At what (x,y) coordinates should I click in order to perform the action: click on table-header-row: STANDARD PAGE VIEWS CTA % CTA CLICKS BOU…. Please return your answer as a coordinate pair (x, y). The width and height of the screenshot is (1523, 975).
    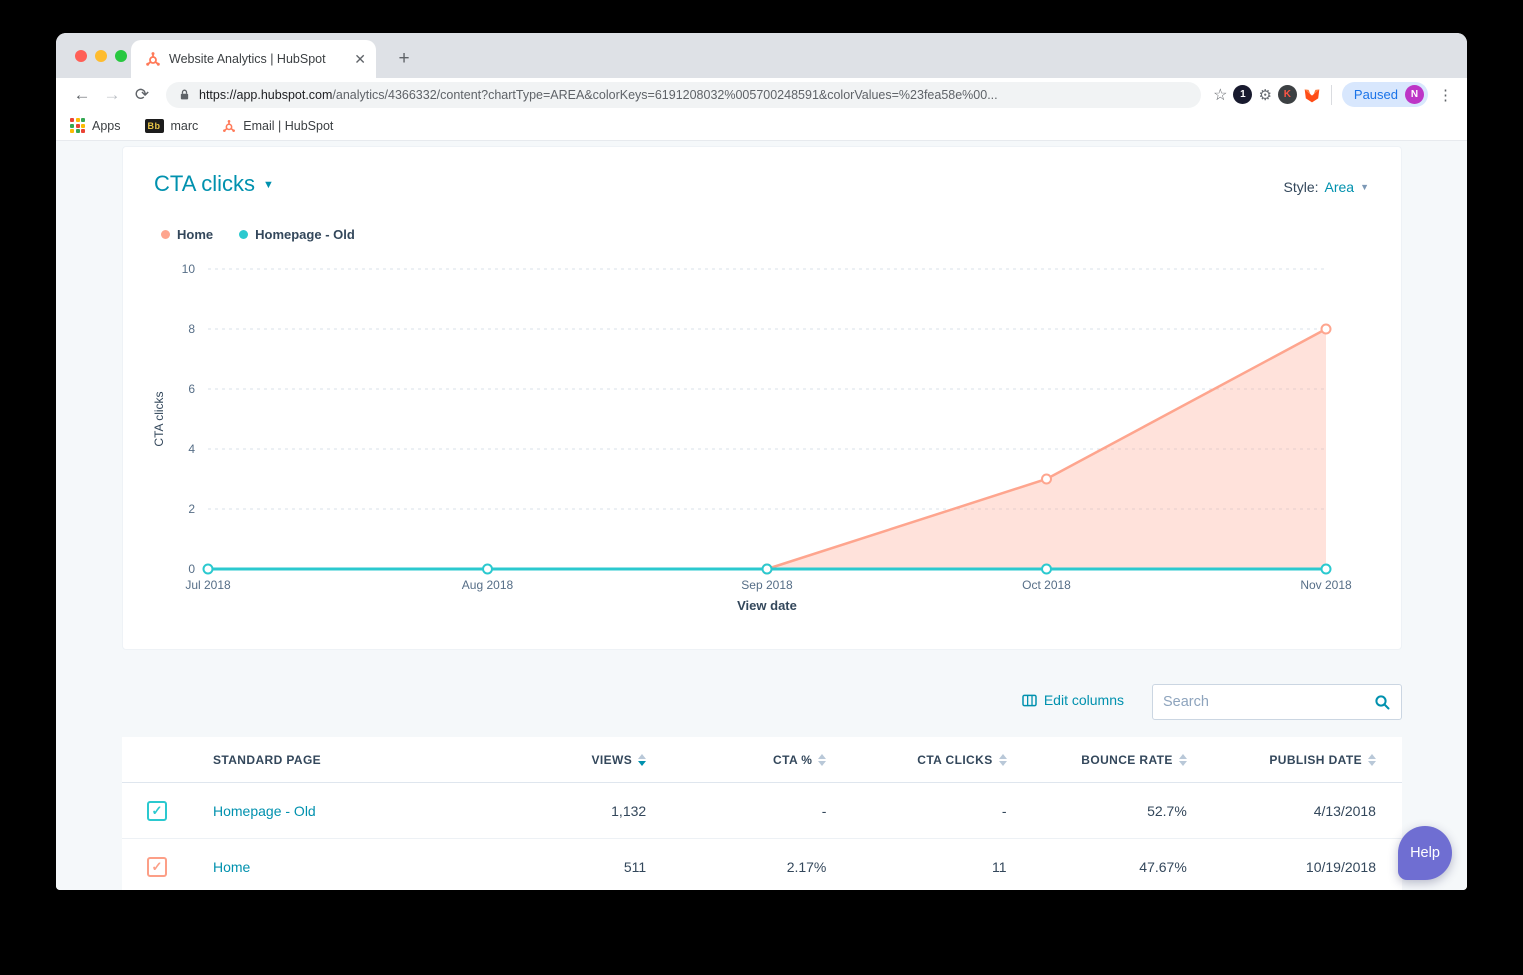
    Looking at the image, I should click on (762, 760).